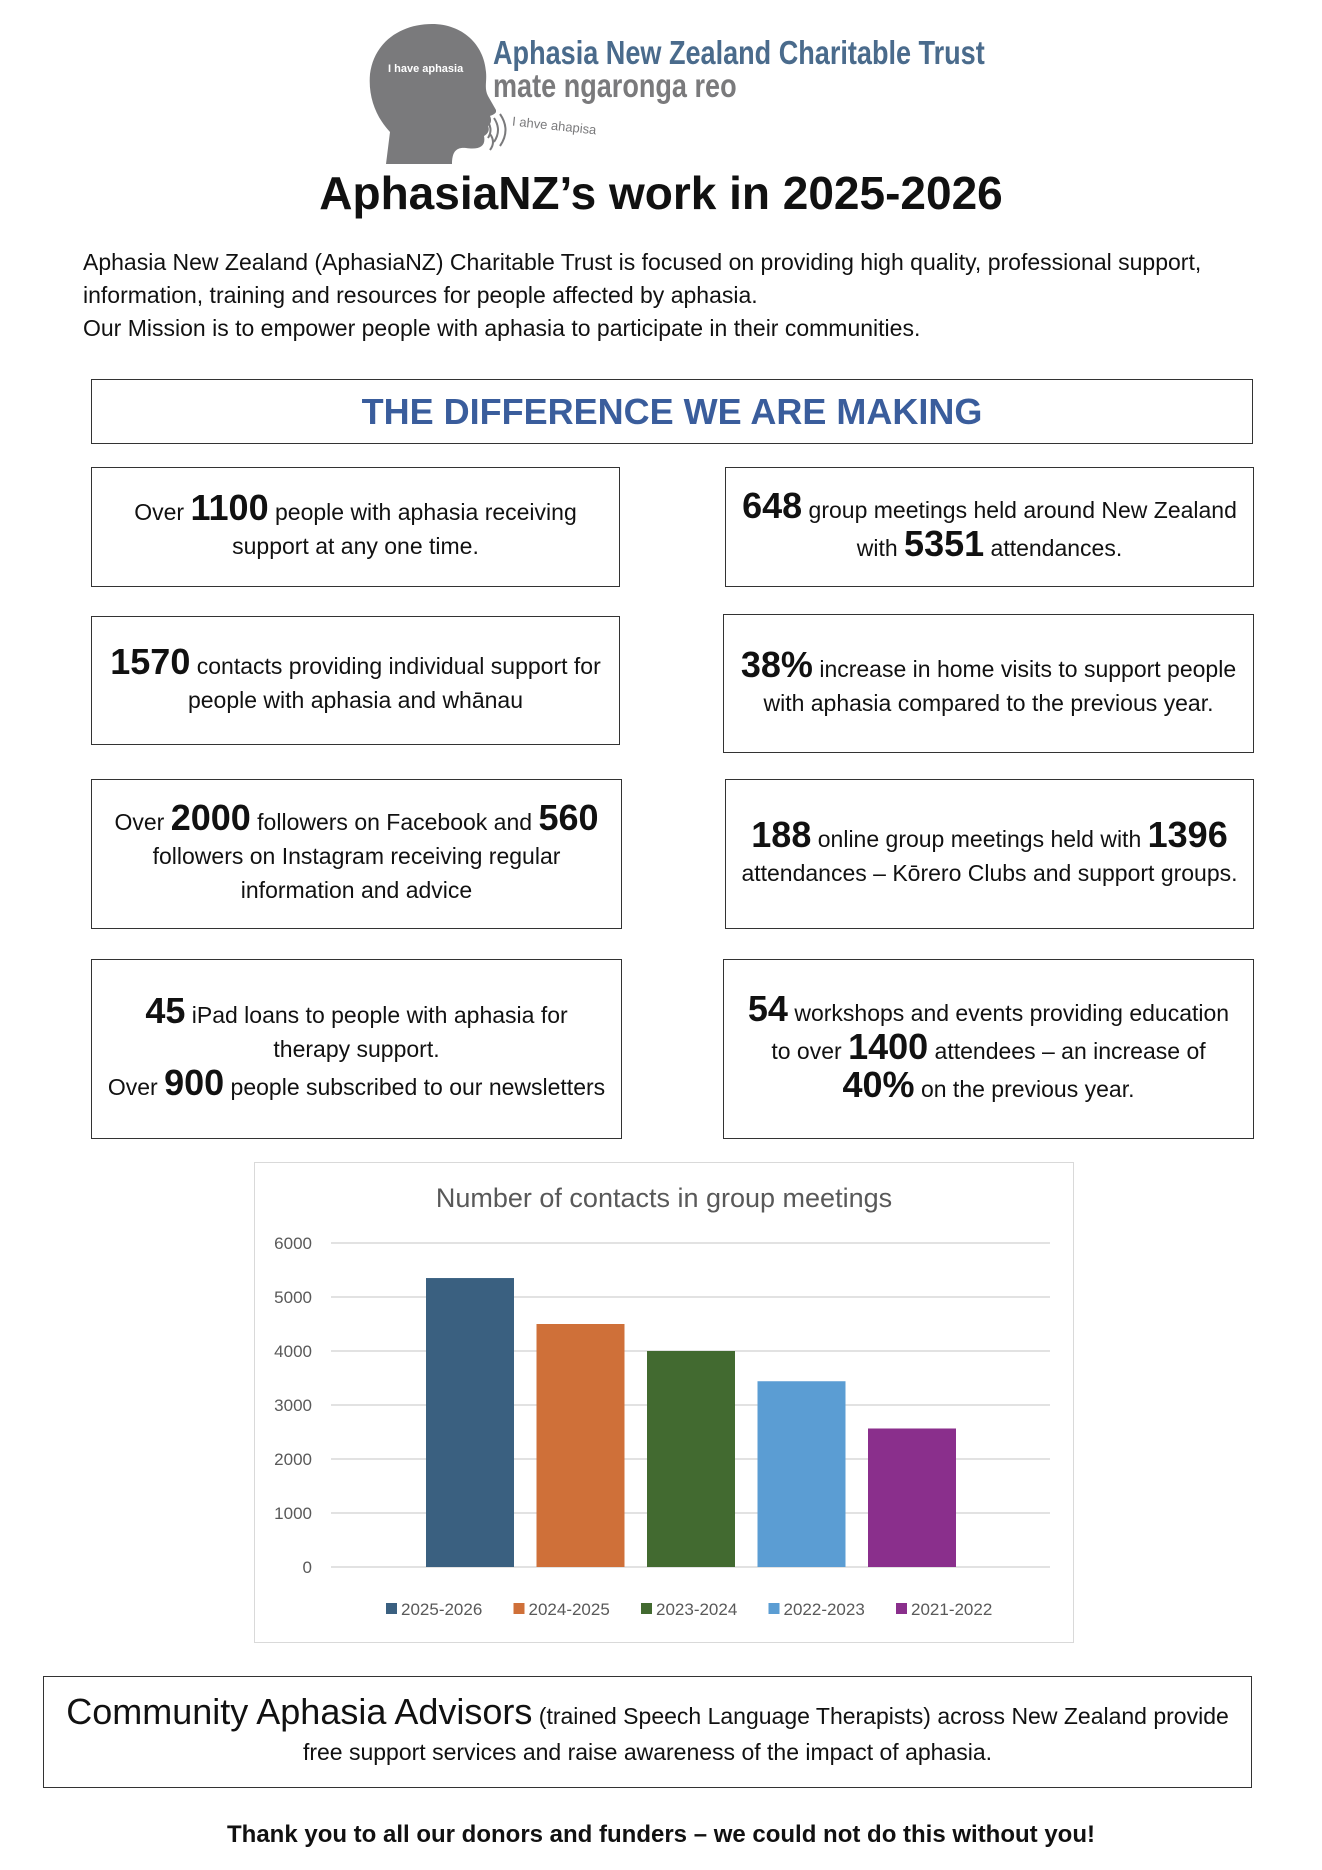 This screenshot has height=1870, width=1322. What do you see at coordinates (293, 1243) in the screenshot?
I see `y-tick-label: 6000` at bounding box center [293, 1243].